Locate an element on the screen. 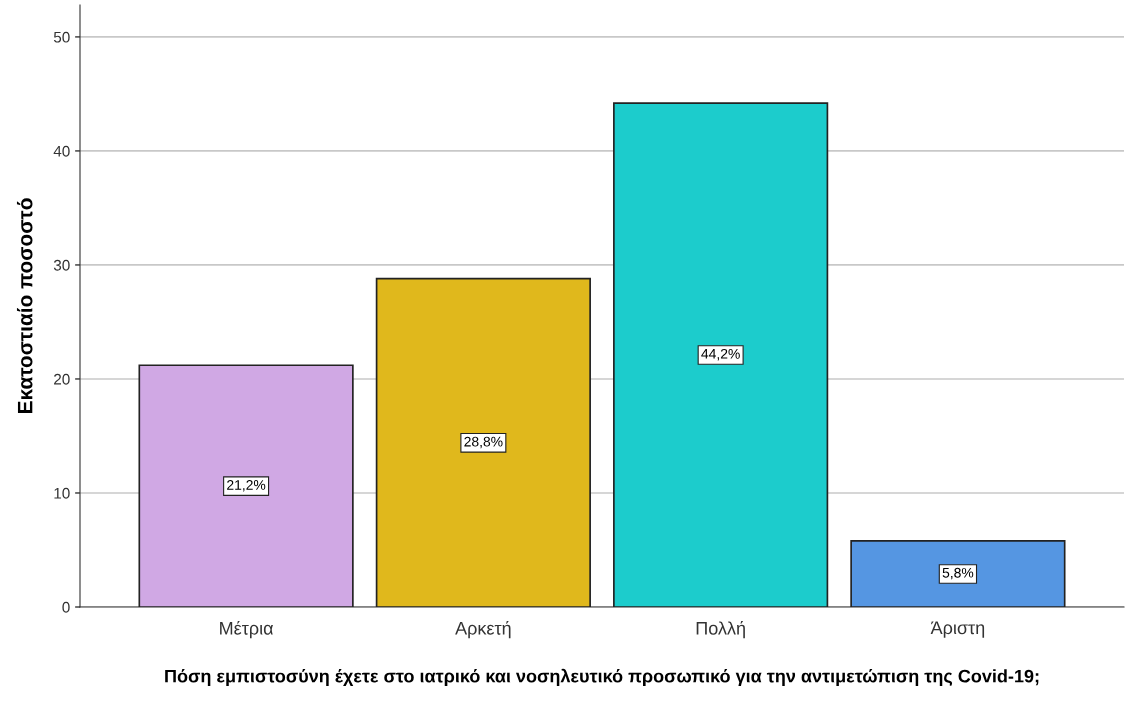  data-label: 5,8% is located at coordinates (958, 573).